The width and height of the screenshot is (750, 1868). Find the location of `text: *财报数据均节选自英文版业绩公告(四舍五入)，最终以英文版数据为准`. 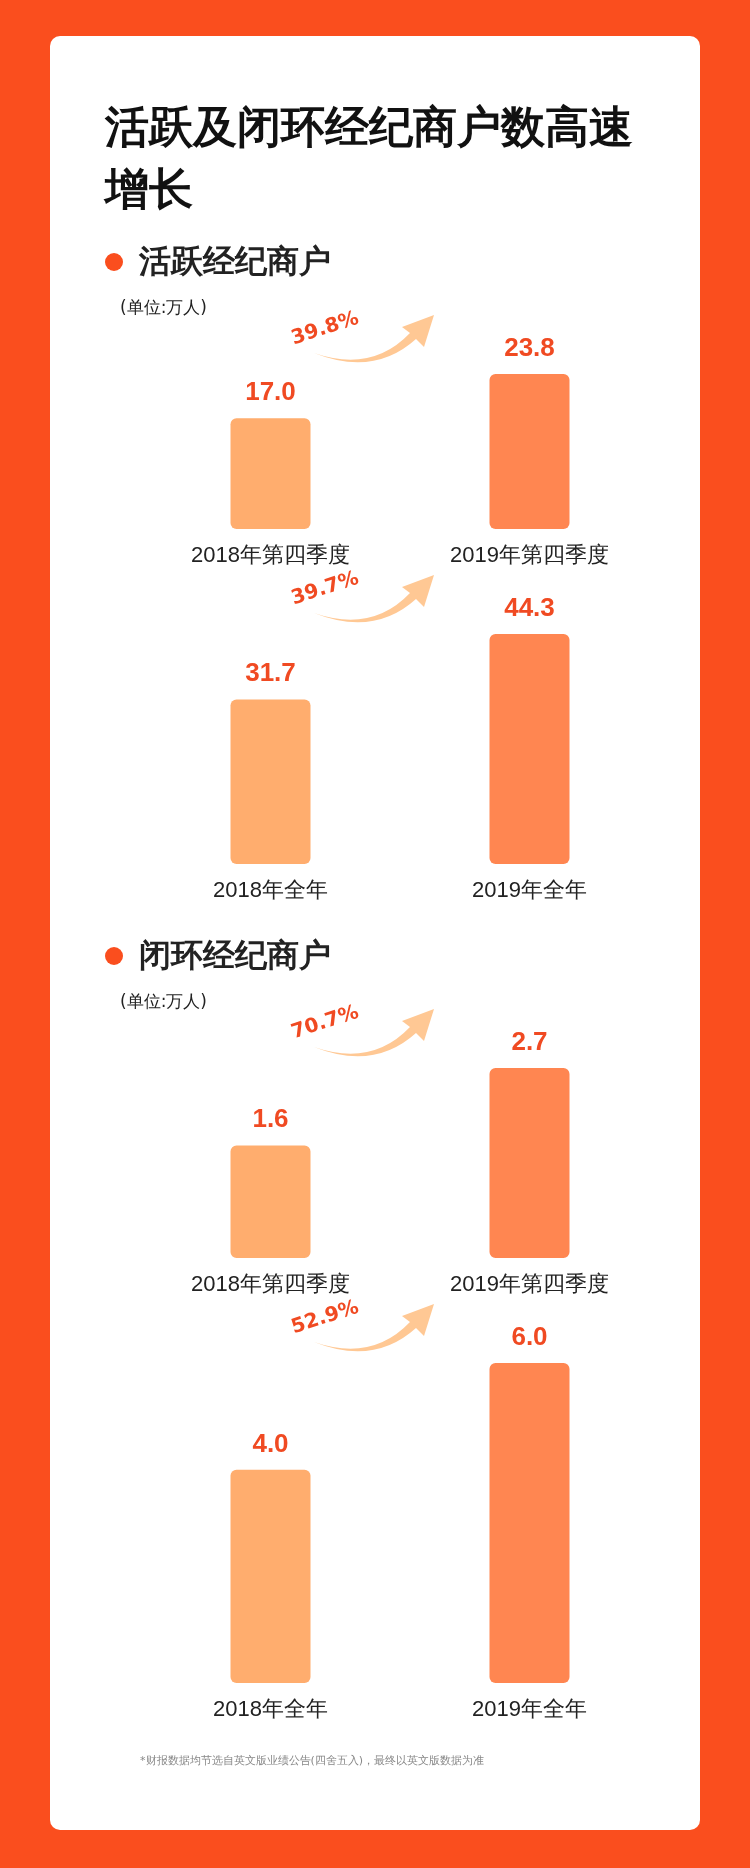

text: *财报数据均节选自英文版业绩公告(四舍五入)，最终以英文版数据为准 is located at coordinates (313, 1760).